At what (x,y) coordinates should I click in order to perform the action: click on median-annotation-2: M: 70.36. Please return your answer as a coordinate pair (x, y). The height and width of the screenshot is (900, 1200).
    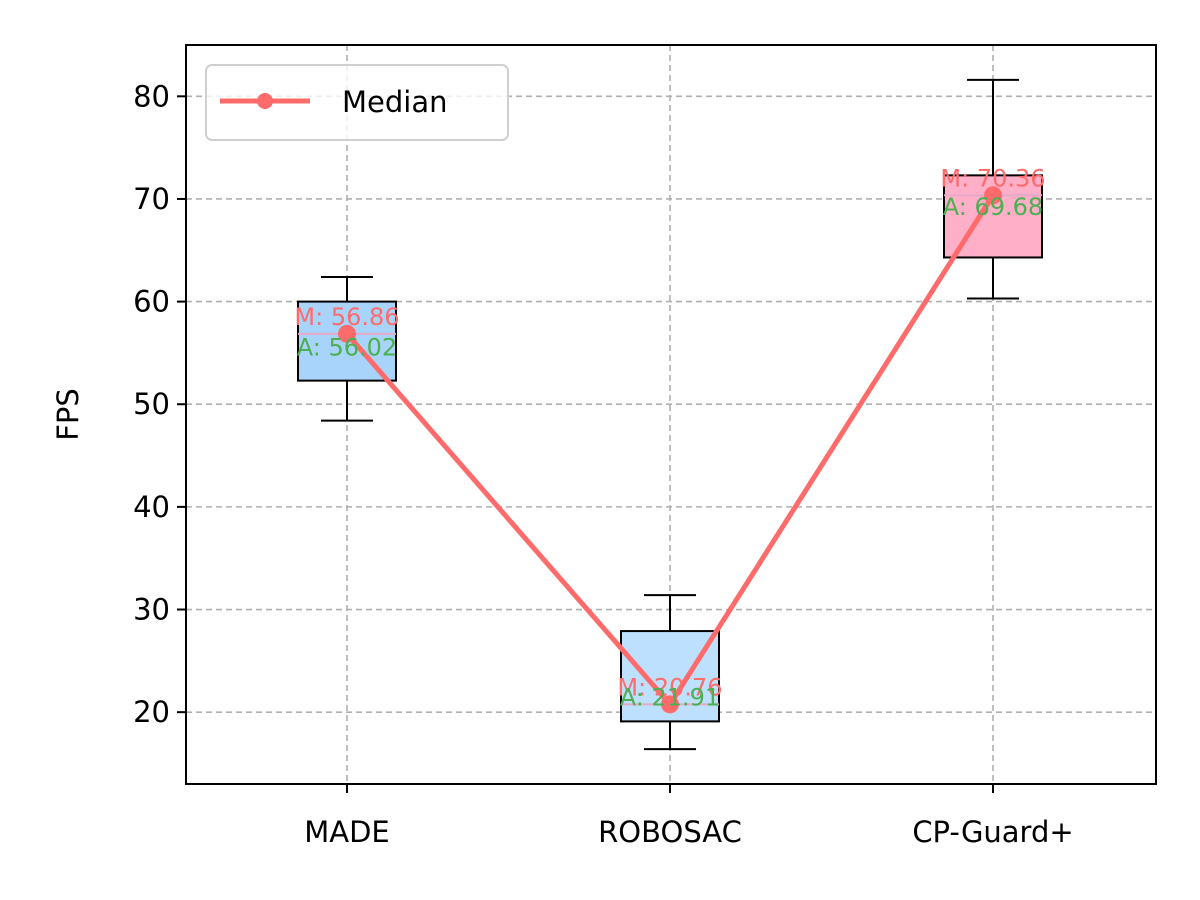
    Looking at the image, I should click on (992, 178).